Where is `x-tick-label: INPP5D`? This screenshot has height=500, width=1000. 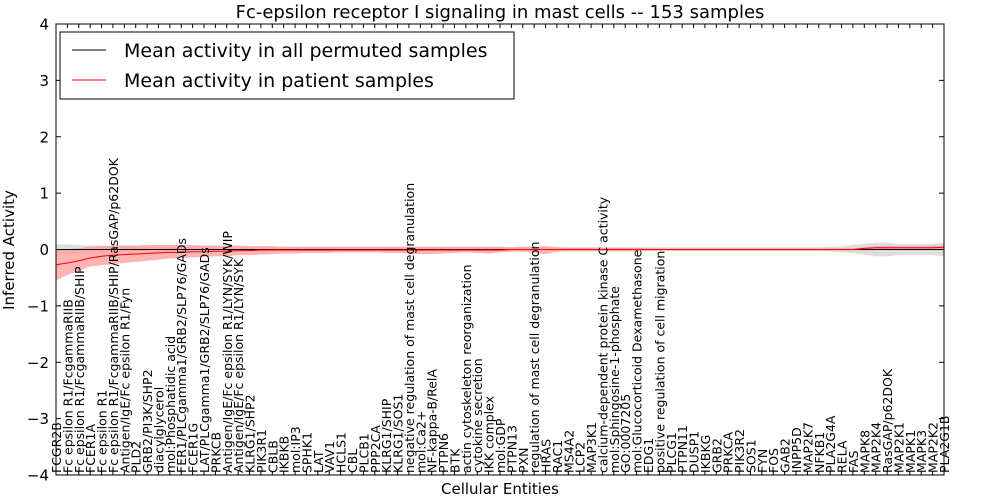 x-tick-label: INPP5D is located at coordinates (796, 450).